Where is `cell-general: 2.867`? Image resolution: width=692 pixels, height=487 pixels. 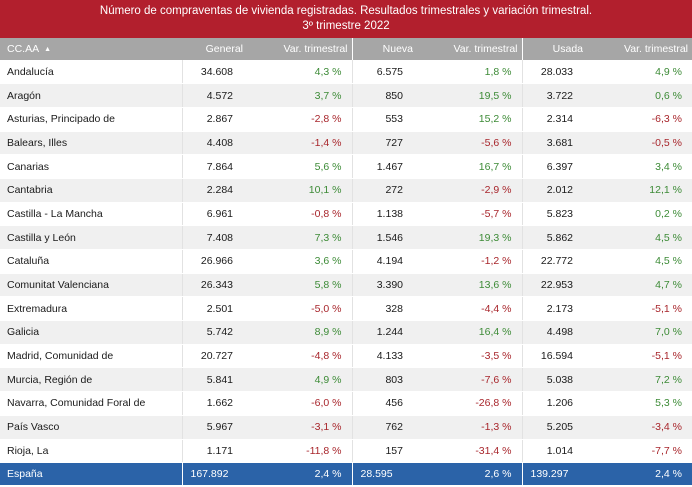
cell-general: 2.867 is located at coordinates (214, 119).